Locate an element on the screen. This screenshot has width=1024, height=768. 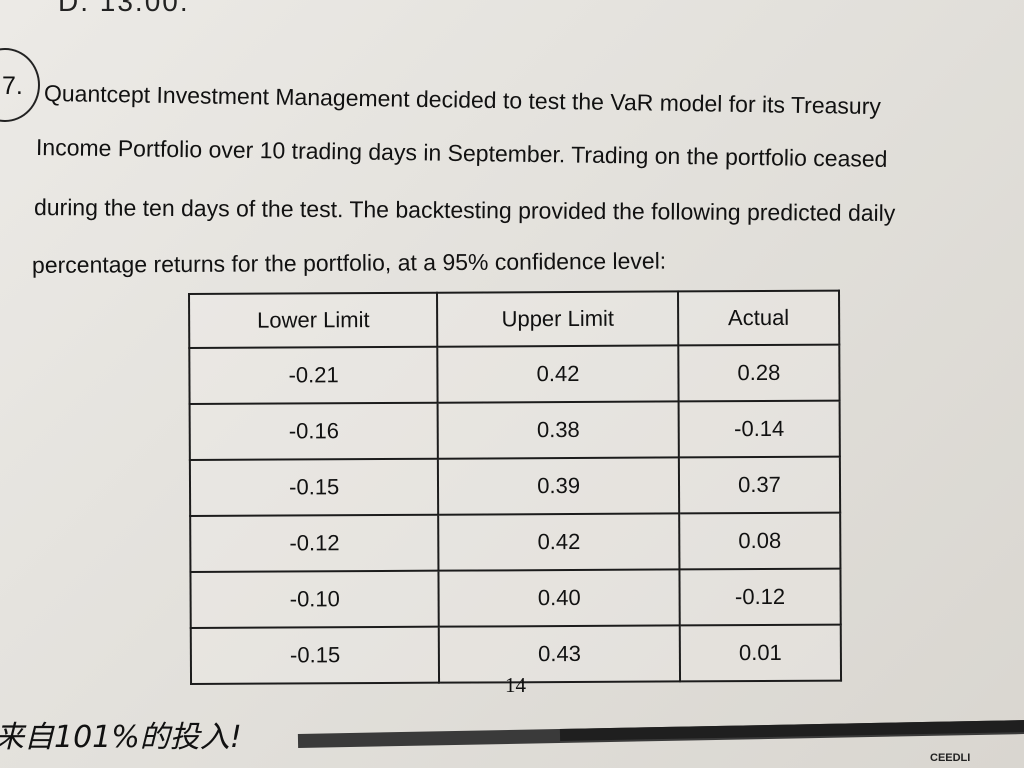
upper-limit-cell: 0.38 is located at coordinates (558, 430).